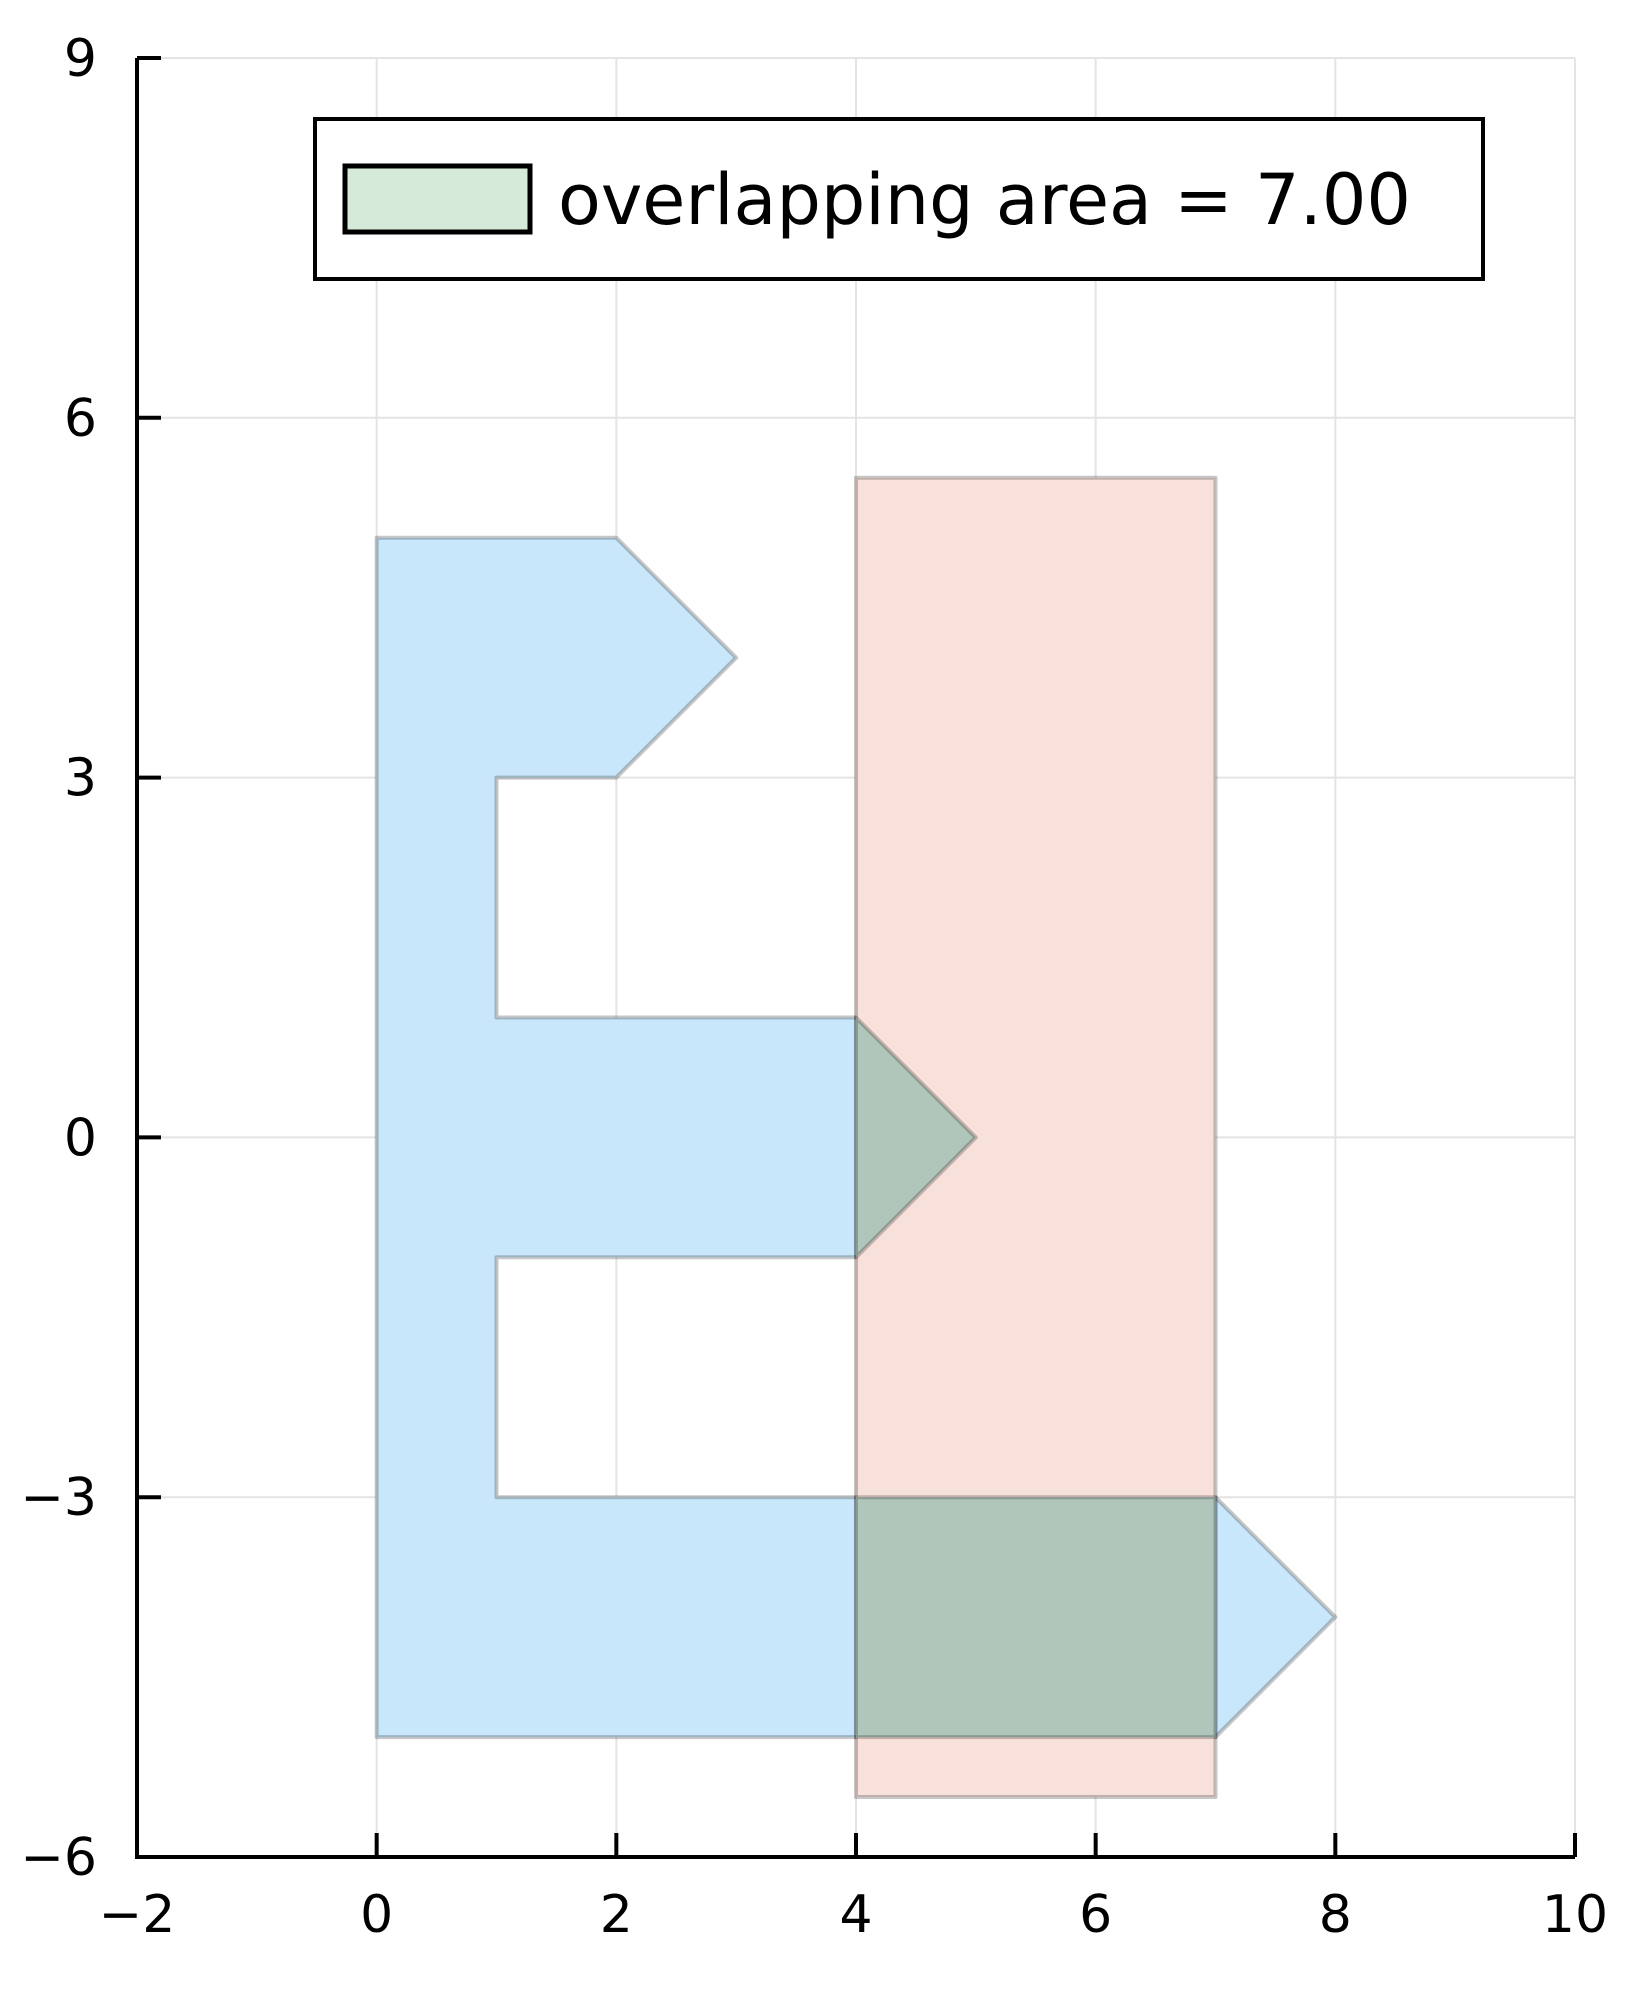  Describe the element at coordinates (80, 419) in the screenshot. I see `y-tick-label: 6` at that location.